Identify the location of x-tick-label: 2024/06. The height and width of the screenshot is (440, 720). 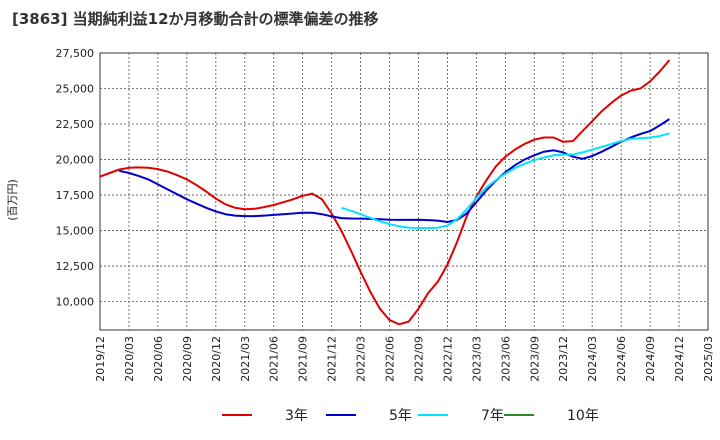
(621, 359).